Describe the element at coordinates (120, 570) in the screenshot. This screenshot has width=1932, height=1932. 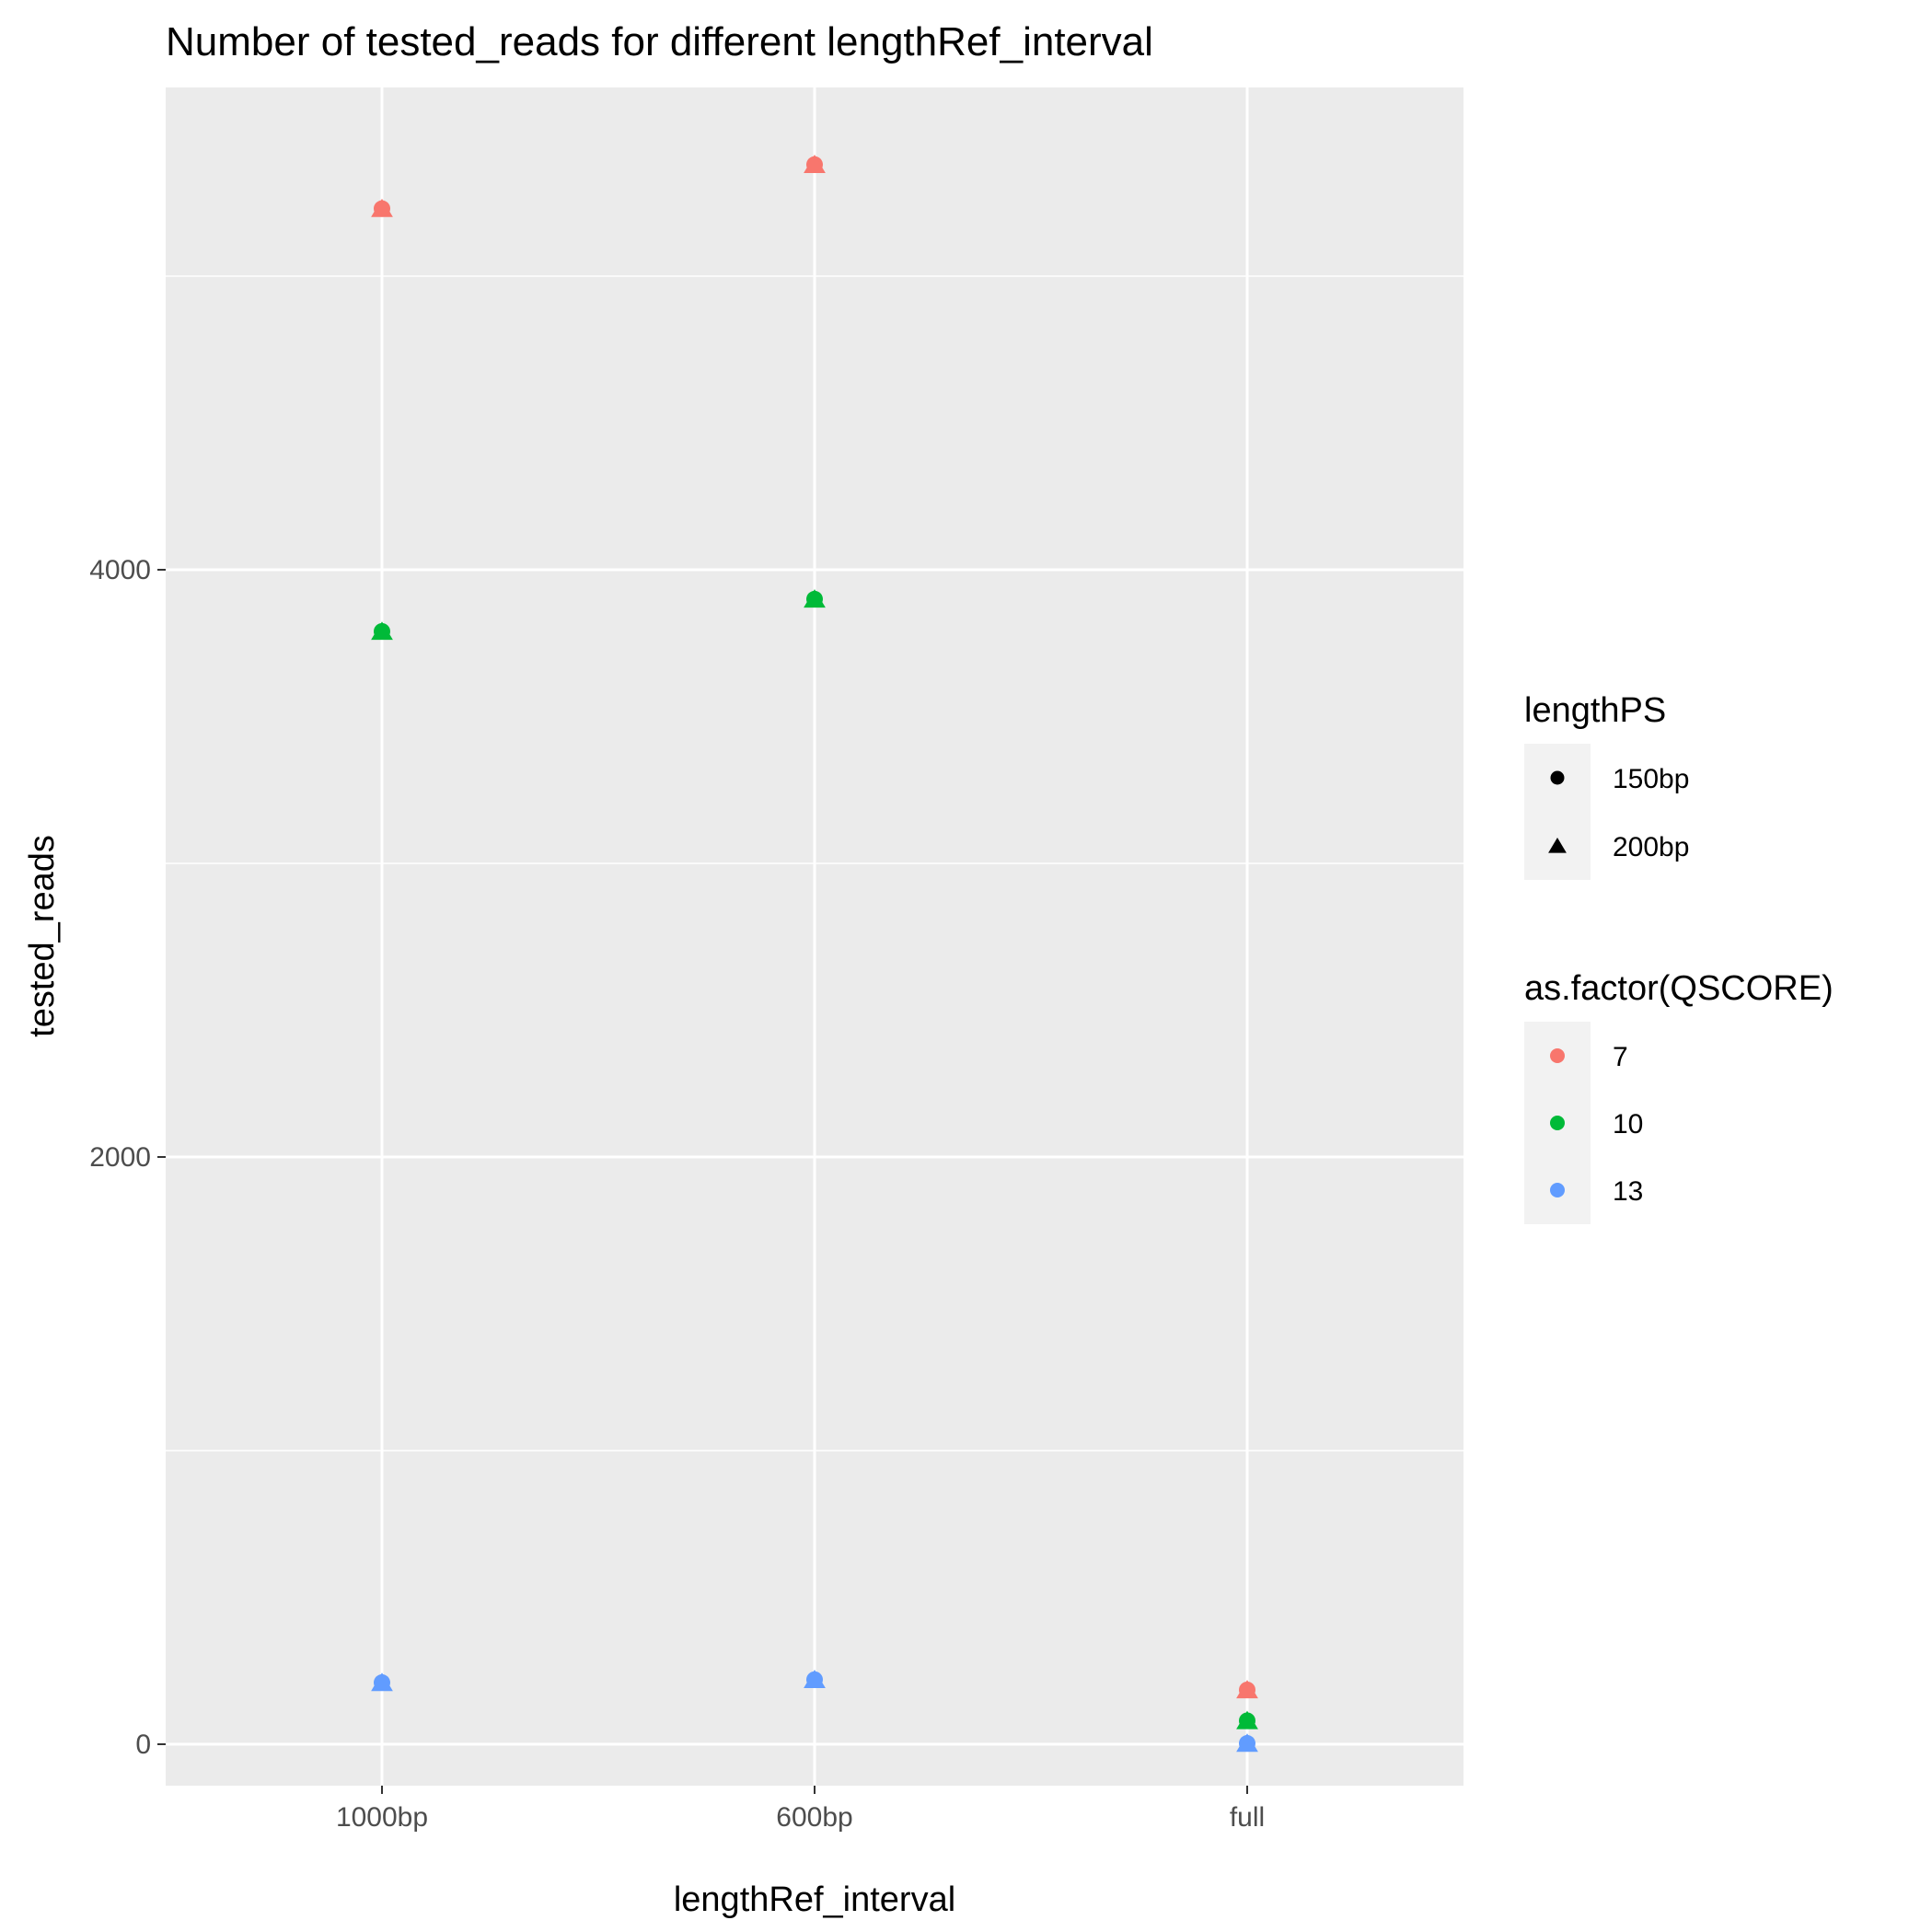
I see `y-tick-label: 4000` at that location.